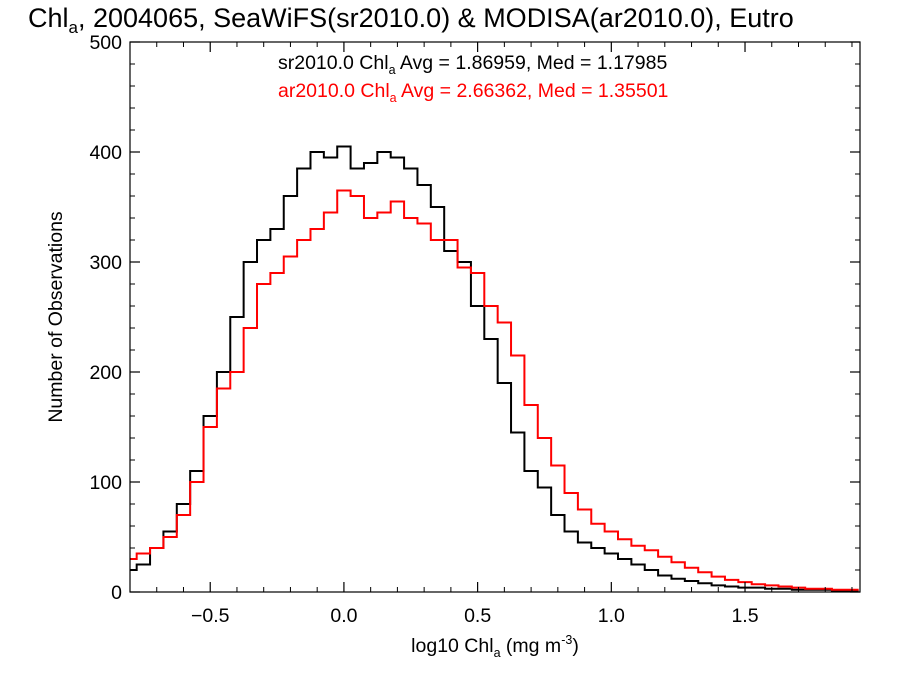 The image size is (900, 675). I want to click on x-tick-label: 1.0, so click(611, 616).